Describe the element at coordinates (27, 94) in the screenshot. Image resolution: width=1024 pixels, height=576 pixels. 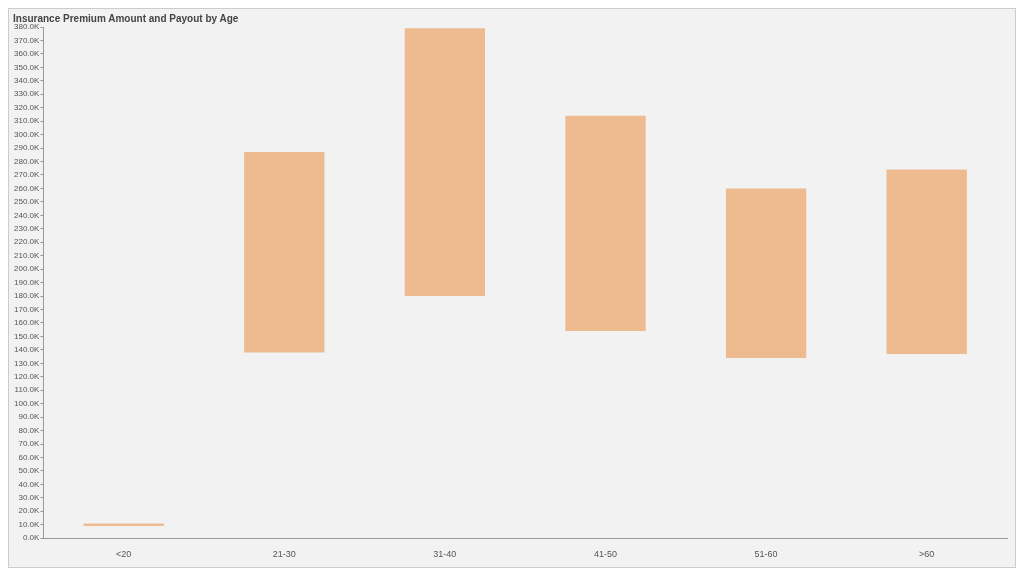
I see `y-tick-label: 330.0K` at that location.